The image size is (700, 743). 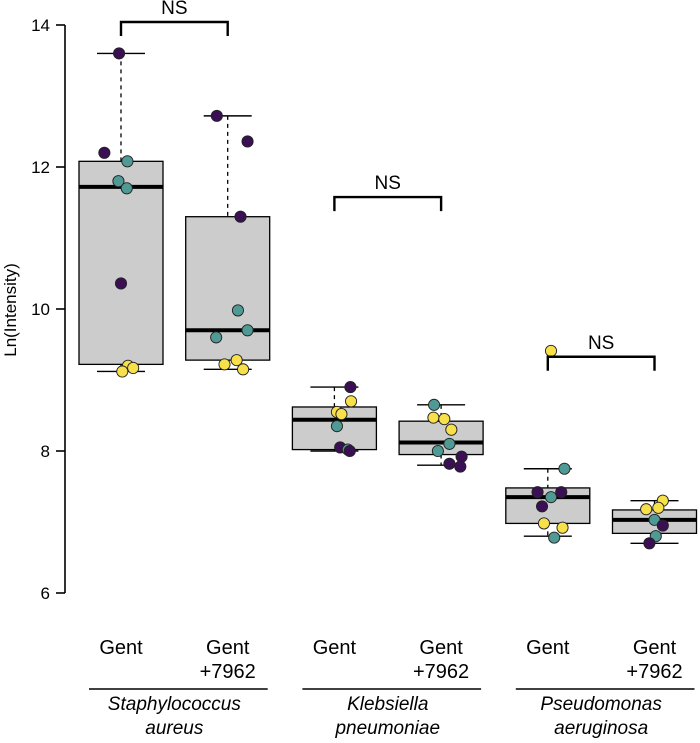 I want to click on group-name: Pseudomonas, so click(x=601, y=704).